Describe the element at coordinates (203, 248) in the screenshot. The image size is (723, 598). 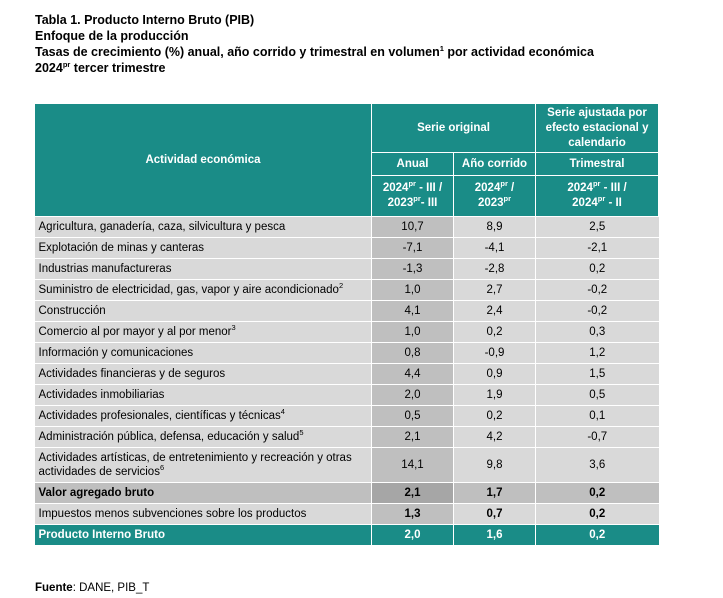
I see `row-name: Explotación de minas y canteras` at that location.